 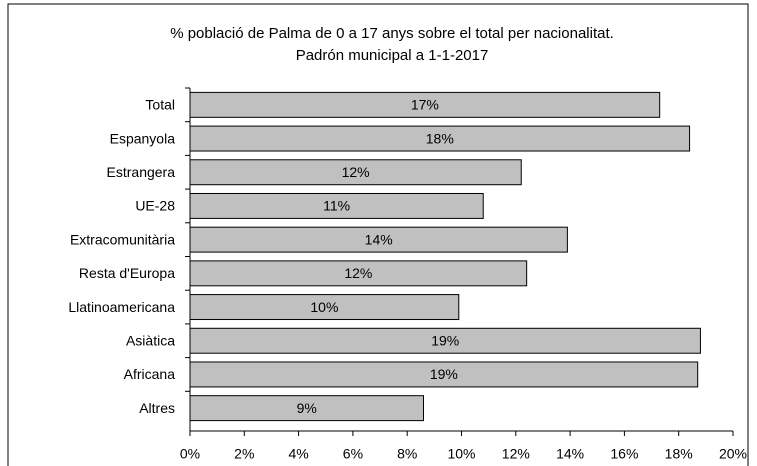 What do you see at coordinates (353, 454) in the screenshot?
I see `x-tick-label: 6%` at bounding box center [353, 454].